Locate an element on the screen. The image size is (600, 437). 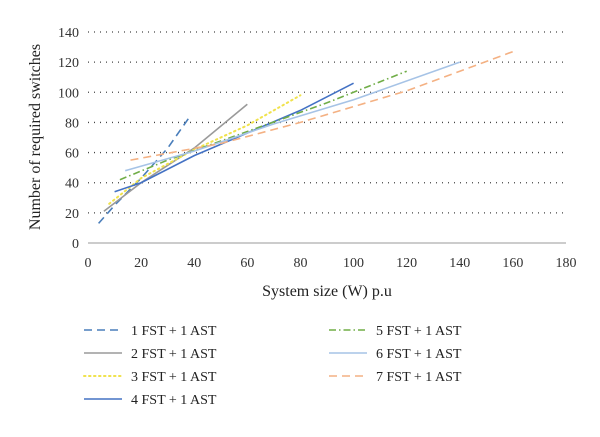
legend-label: 2 FST + 1 AST is located at coordinates (174, 354).